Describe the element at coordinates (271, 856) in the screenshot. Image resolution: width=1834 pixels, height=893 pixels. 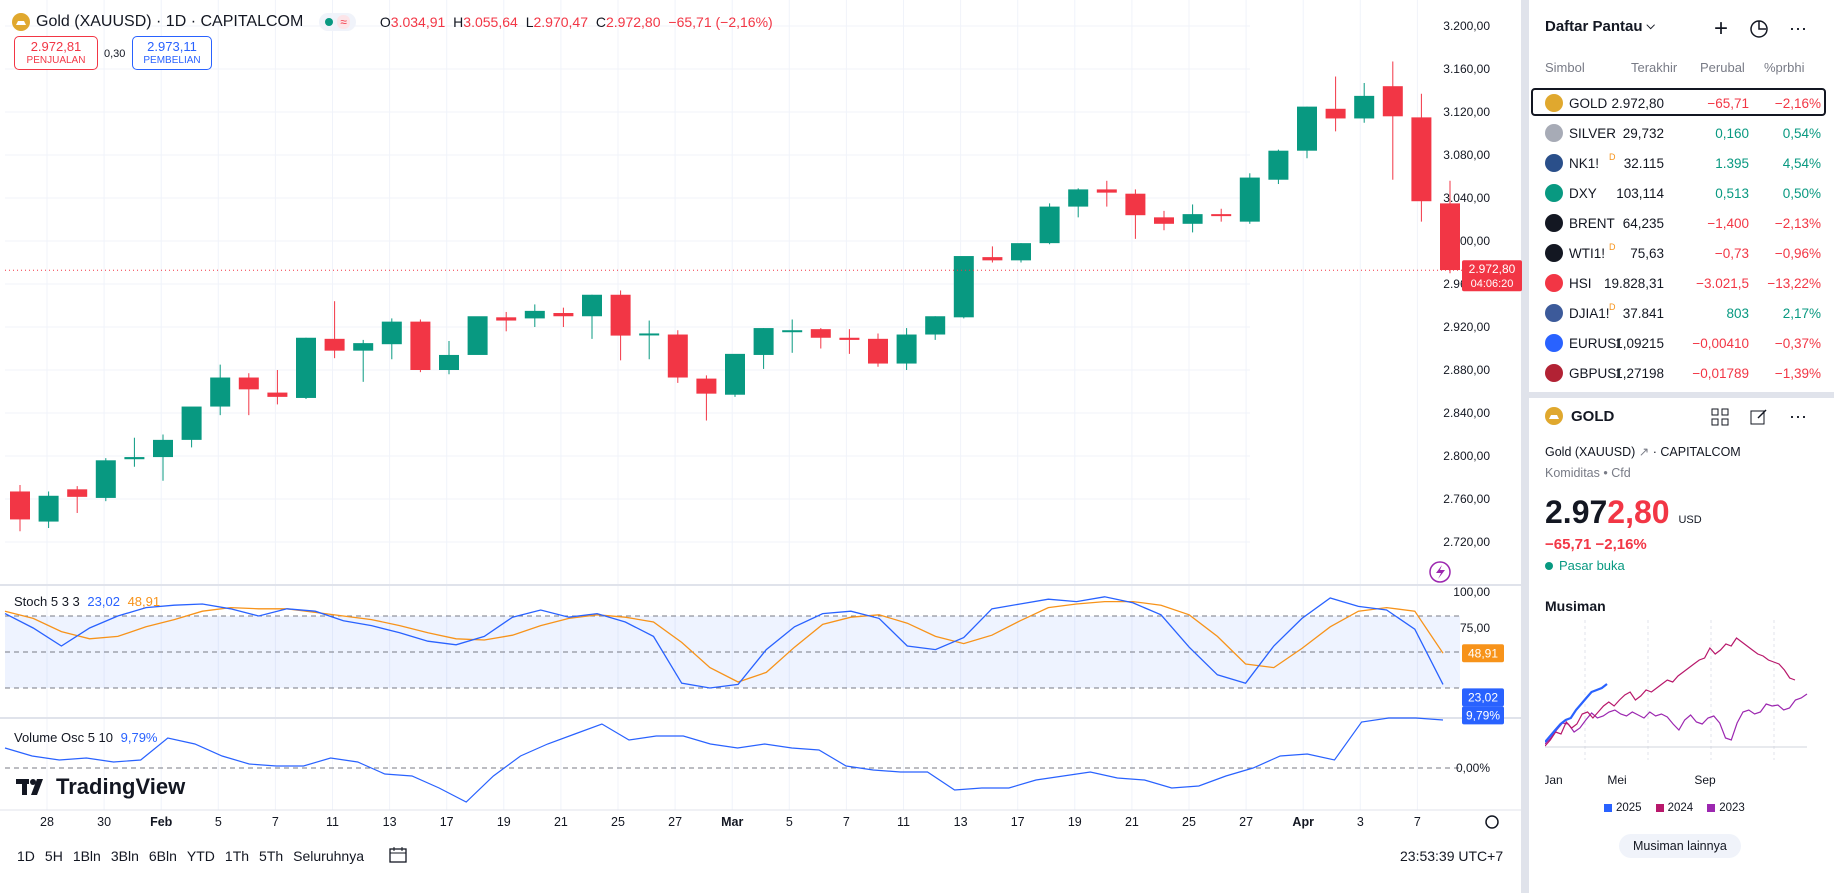
I see `timeframe-5th: 5Th` at that location.